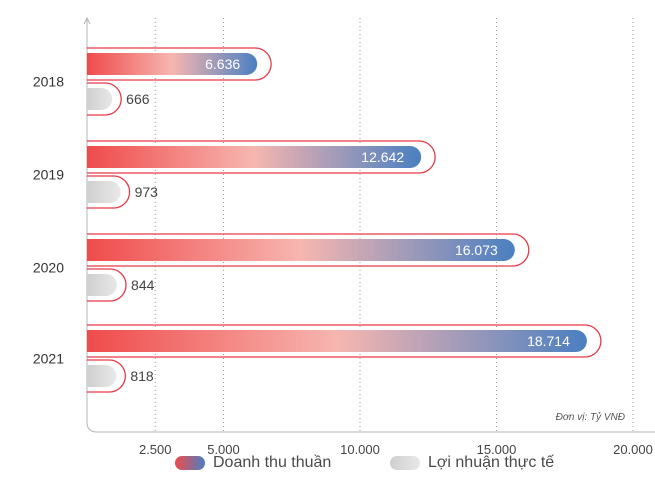 The height and width of the screenshot is (504, 655). I want to click on legend-item-revenue: Doanh thu thuần, so click(253, 463).